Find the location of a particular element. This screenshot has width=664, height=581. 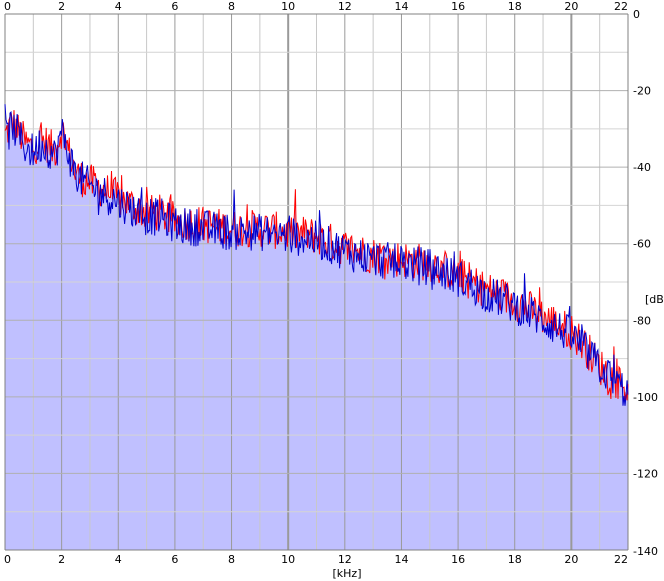

x-tick-label-top: 8 is located at coordinates (231, 6).